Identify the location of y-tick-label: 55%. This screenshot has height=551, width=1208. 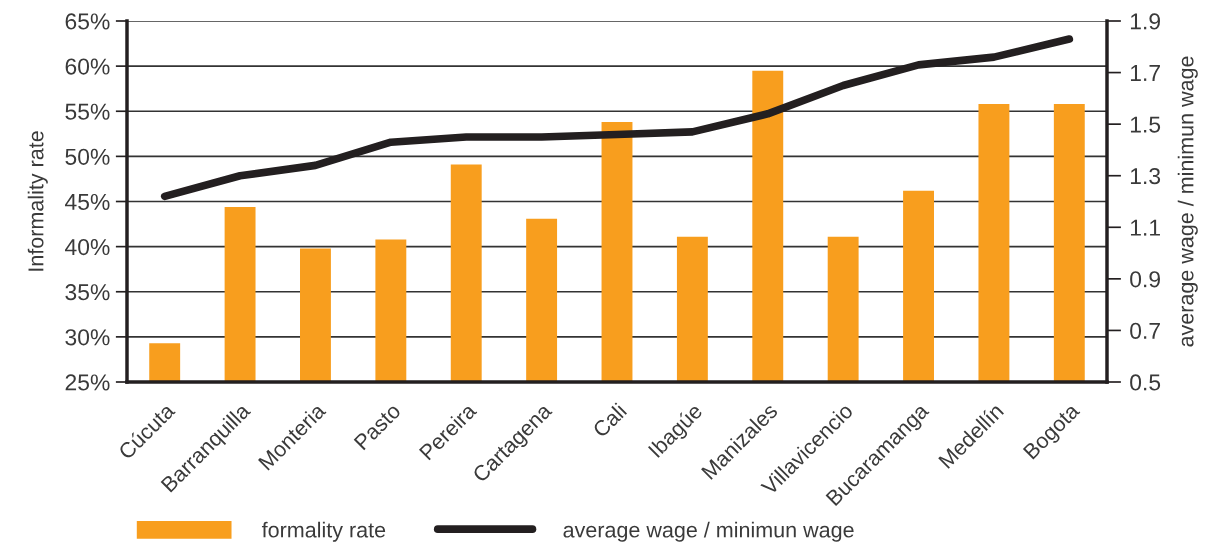
(87, 111).